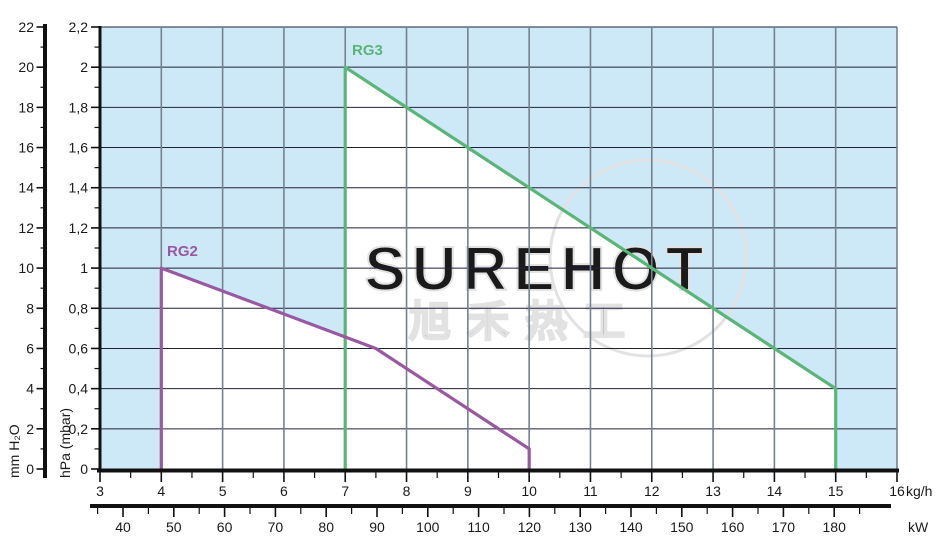  I want to click on watermark-brand-text: SUREHOT, so click(536, 269).